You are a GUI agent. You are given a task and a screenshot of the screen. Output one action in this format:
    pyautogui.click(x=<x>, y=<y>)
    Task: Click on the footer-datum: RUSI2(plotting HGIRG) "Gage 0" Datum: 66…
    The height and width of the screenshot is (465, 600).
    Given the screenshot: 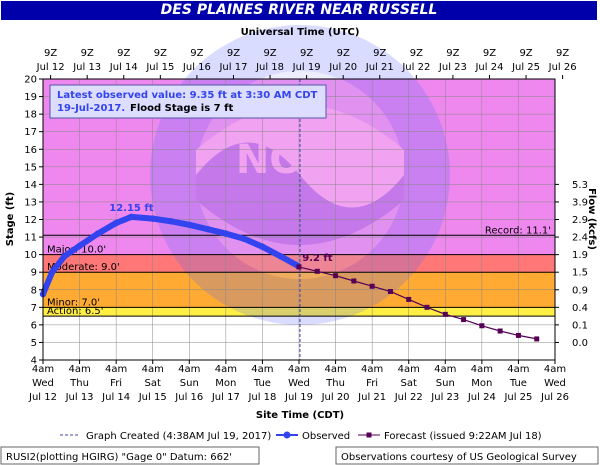 What is the action you would take?
    pyautogui.click(x=119, y=457)
    